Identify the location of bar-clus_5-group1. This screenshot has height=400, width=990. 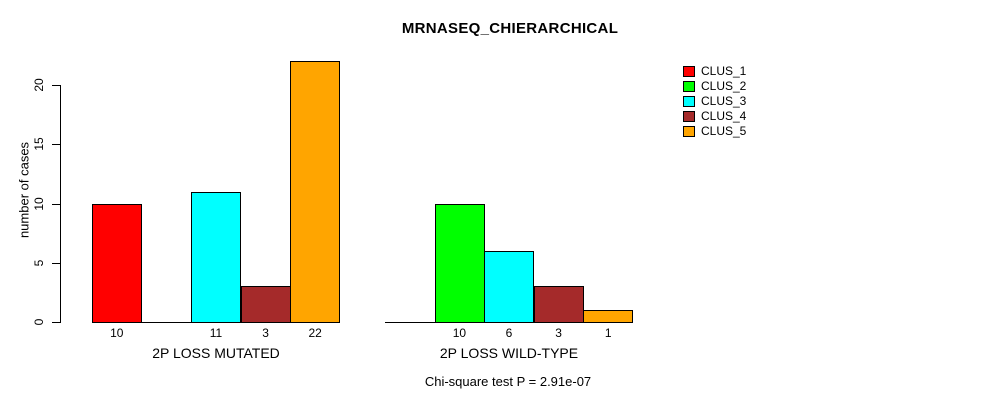
(315, 192).